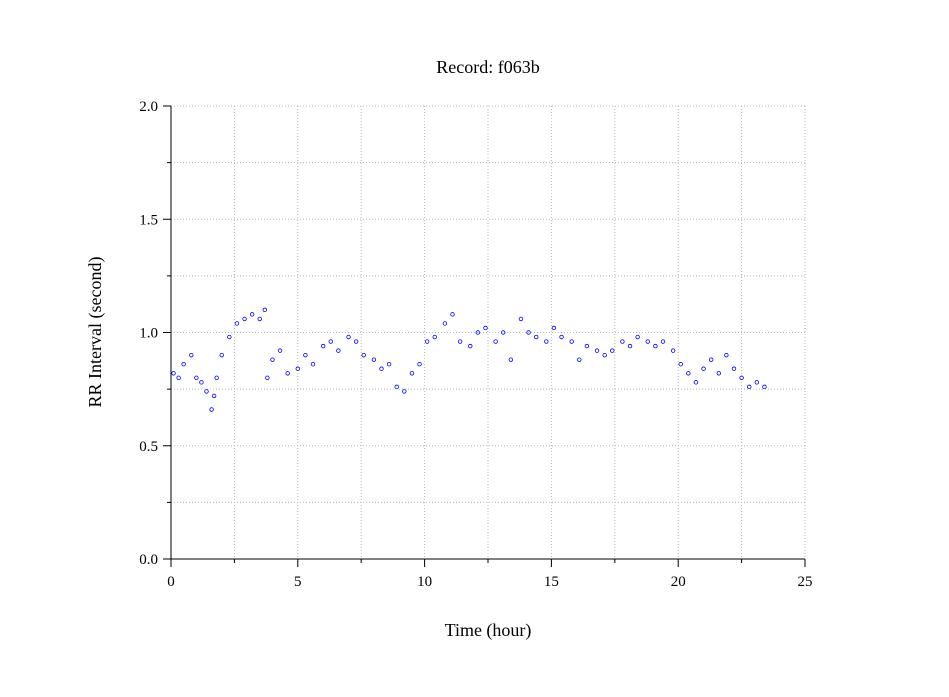 Image resolution: width=949 pixels, height=697 pixels. Describe the element at coordinates (488, 630) in the screenshot. I see `x-axis-label: Time (hour)` at that location.